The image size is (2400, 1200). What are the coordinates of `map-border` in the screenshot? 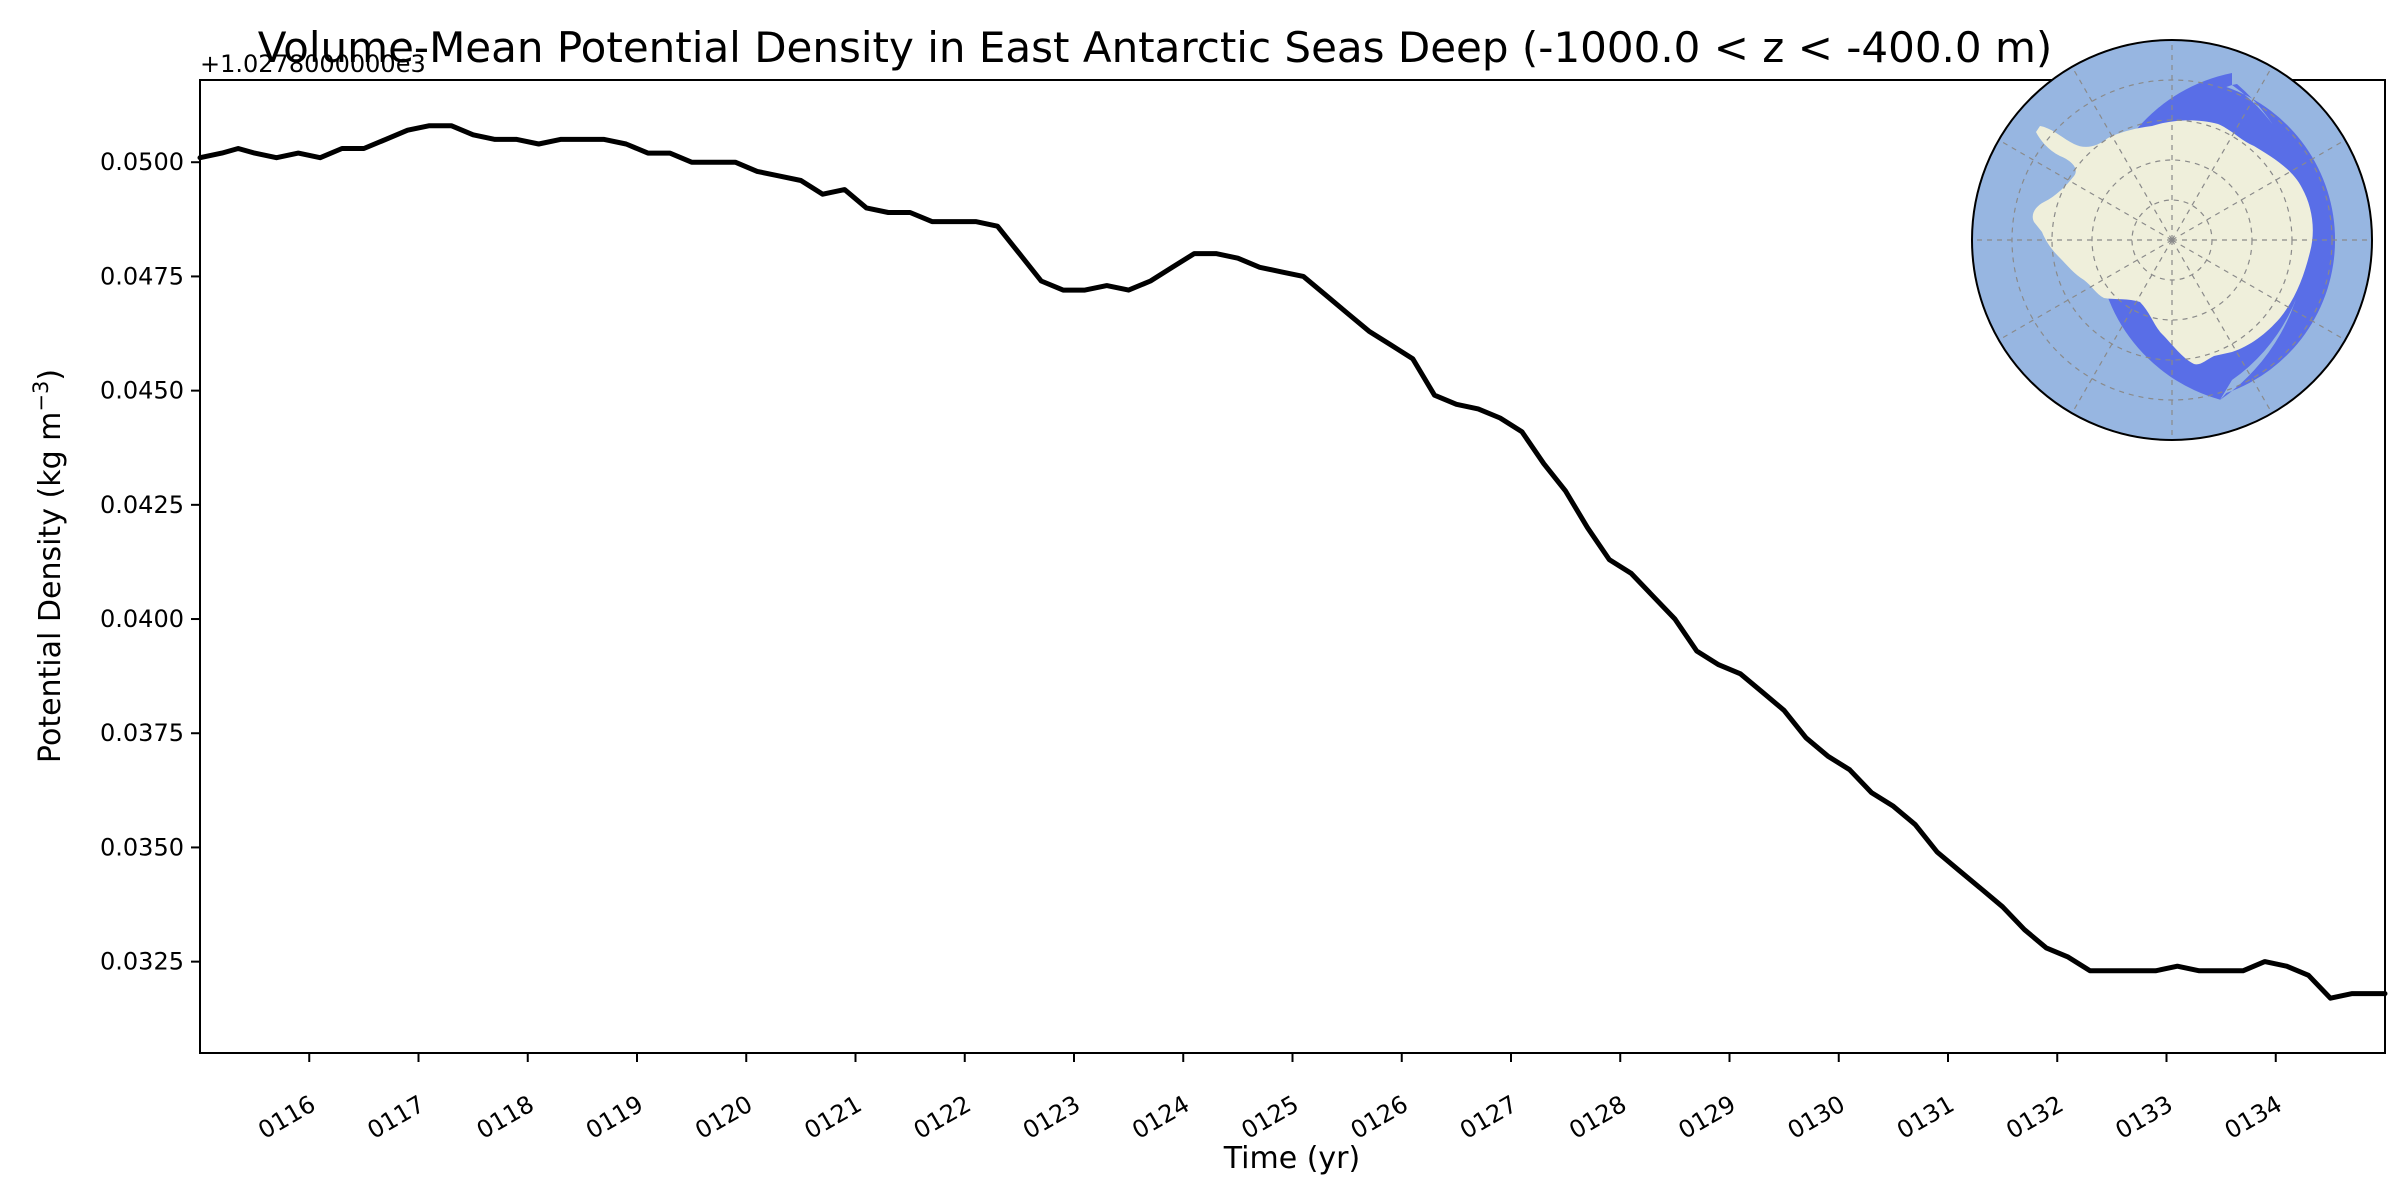 It's located at (2172, 240).